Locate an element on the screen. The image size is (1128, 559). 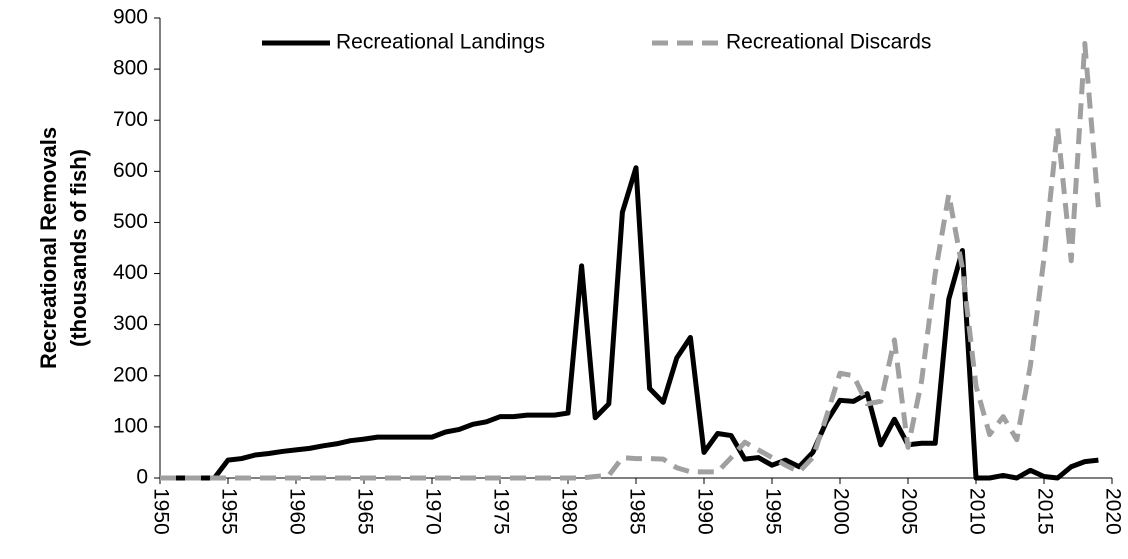
x-tick-label: 2015 is located at coordinates (1044, 511).